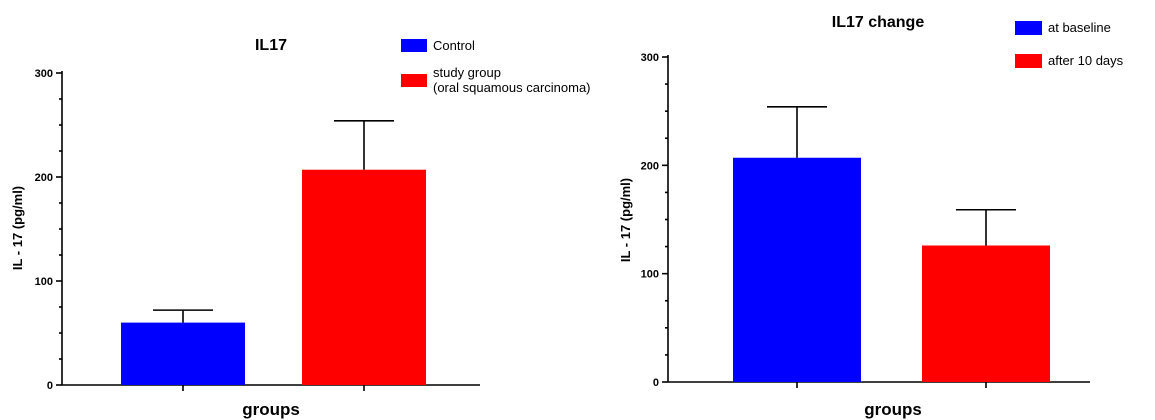 Image resolution: width=1155 pixels, height=420 pixels. Describe the element at coordinates (512, 80) in the screenshot. I see `legend-label-2: study group (oral squamous carcinoma)` at that location.